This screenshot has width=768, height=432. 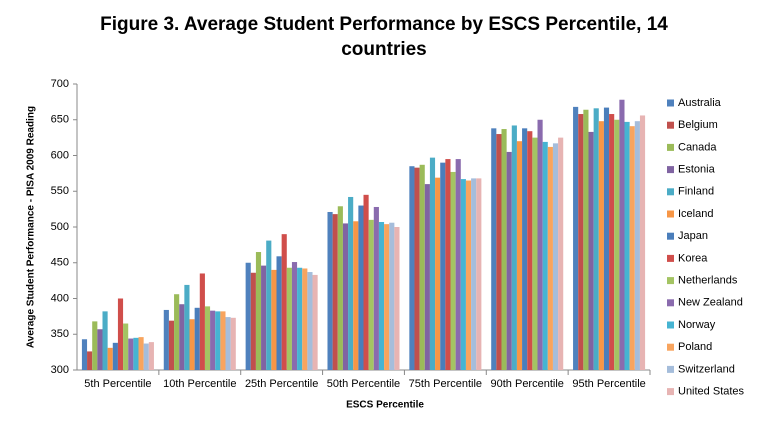 I want to click on legend-label: Netherlands, so click(x=708, y=281).